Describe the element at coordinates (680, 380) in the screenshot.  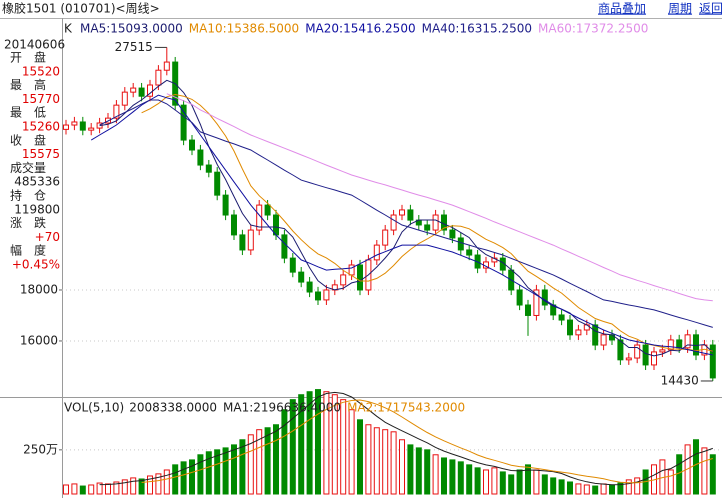
I see `low-annotation: 14430` at that location.